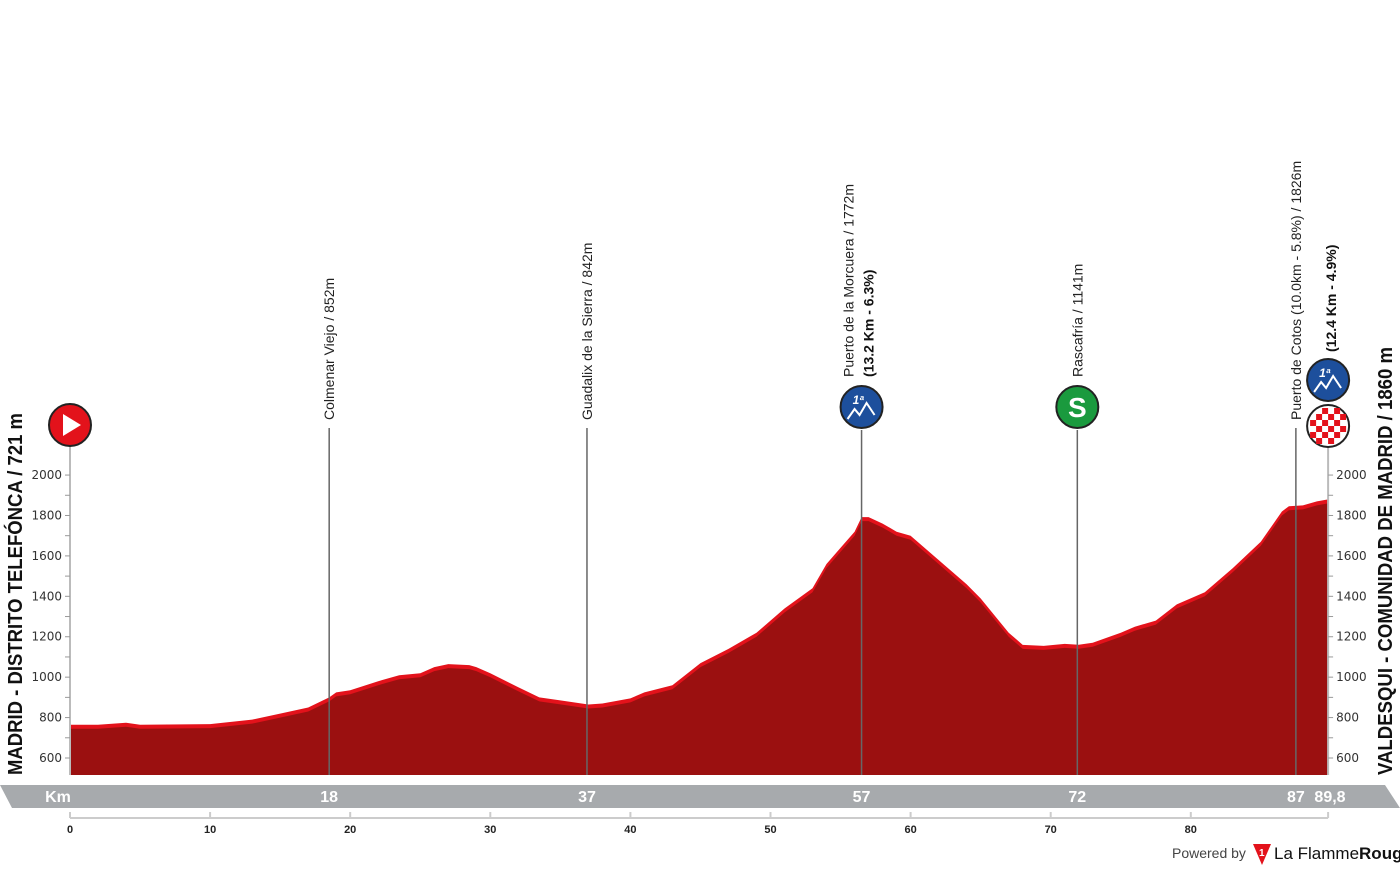 The width and height of the screenshot is (1400, 870). What do you see at coordinates (1051, 830) in the screenshot?
I see `x-tick-label: 70` at bounding box center [1051, 830].